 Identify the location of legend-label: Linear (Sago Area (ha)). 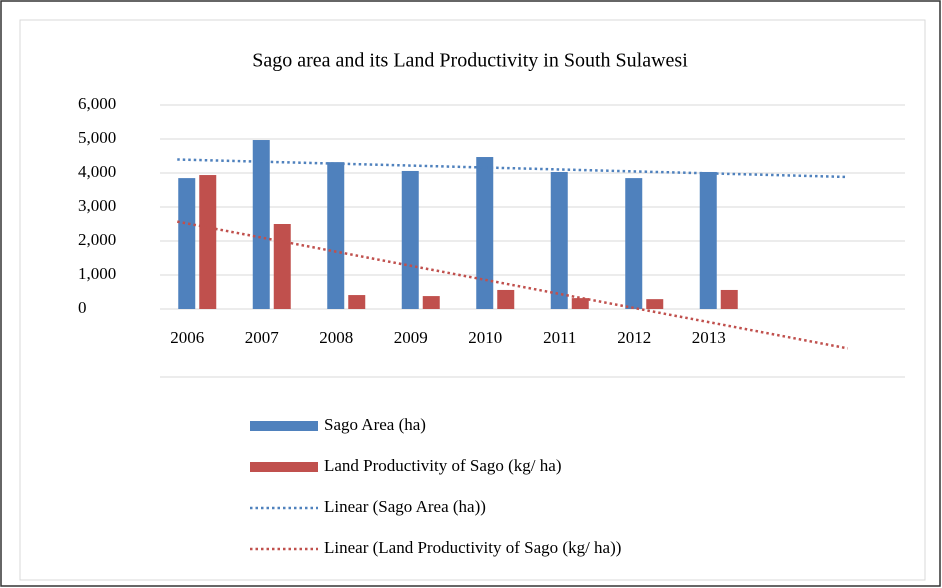
(405, 506).